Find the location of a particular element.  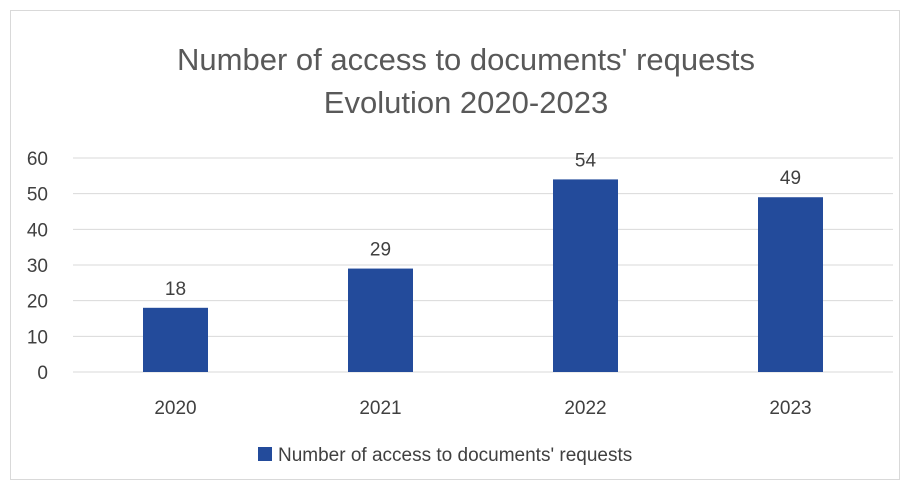

y-tick-label: 20 is located at coordinates (37, 302).